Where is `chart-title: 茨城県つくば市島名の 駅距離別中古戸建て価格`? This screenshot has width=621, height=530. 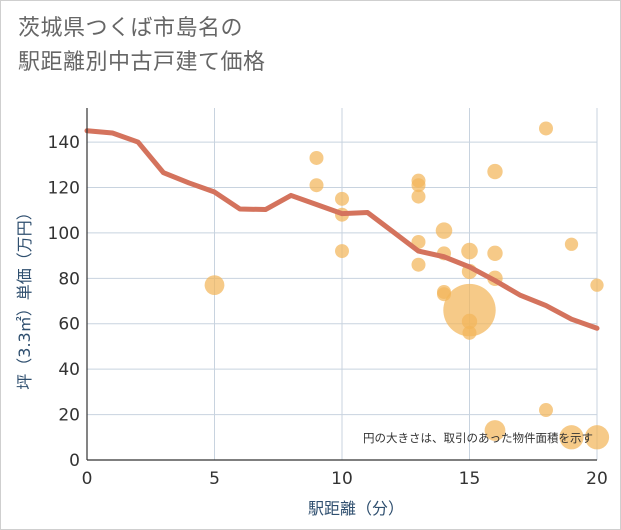
chart-title: 茨城県つくば市島名の 駅距離別中古戸建て価格 is located at coordinates (142, 46).